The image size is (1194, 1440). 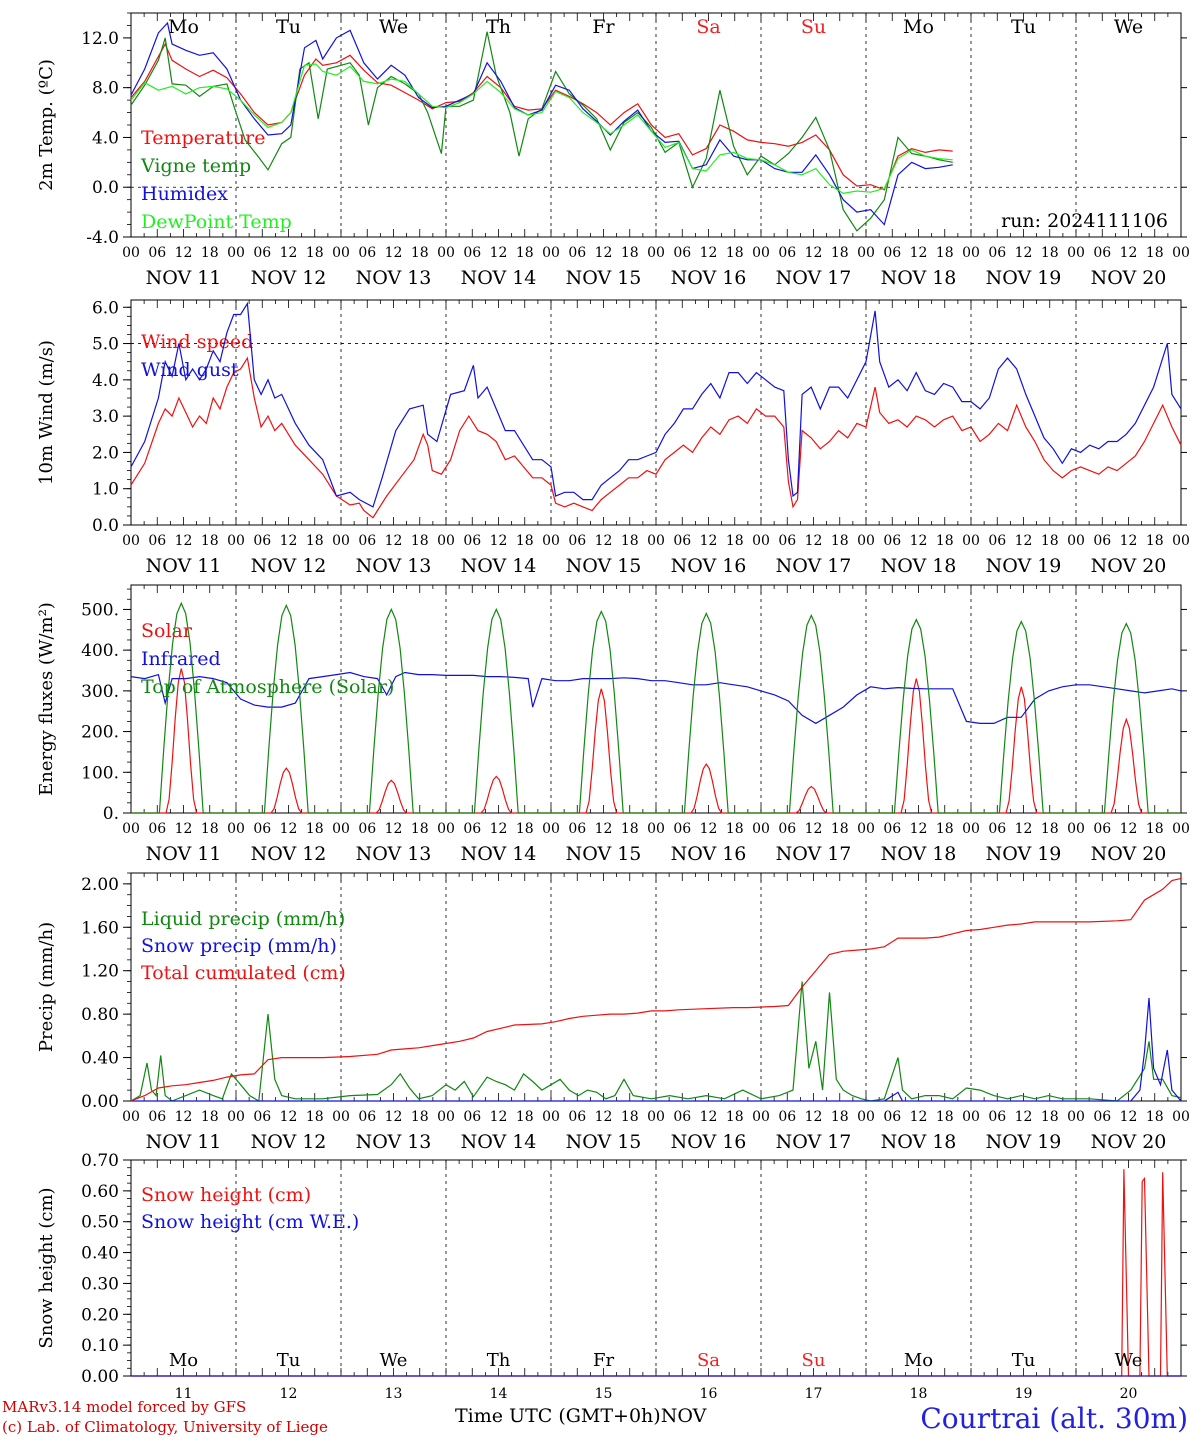 I want to click on weekday-label: Tu, so click(x=1024, y=1360).